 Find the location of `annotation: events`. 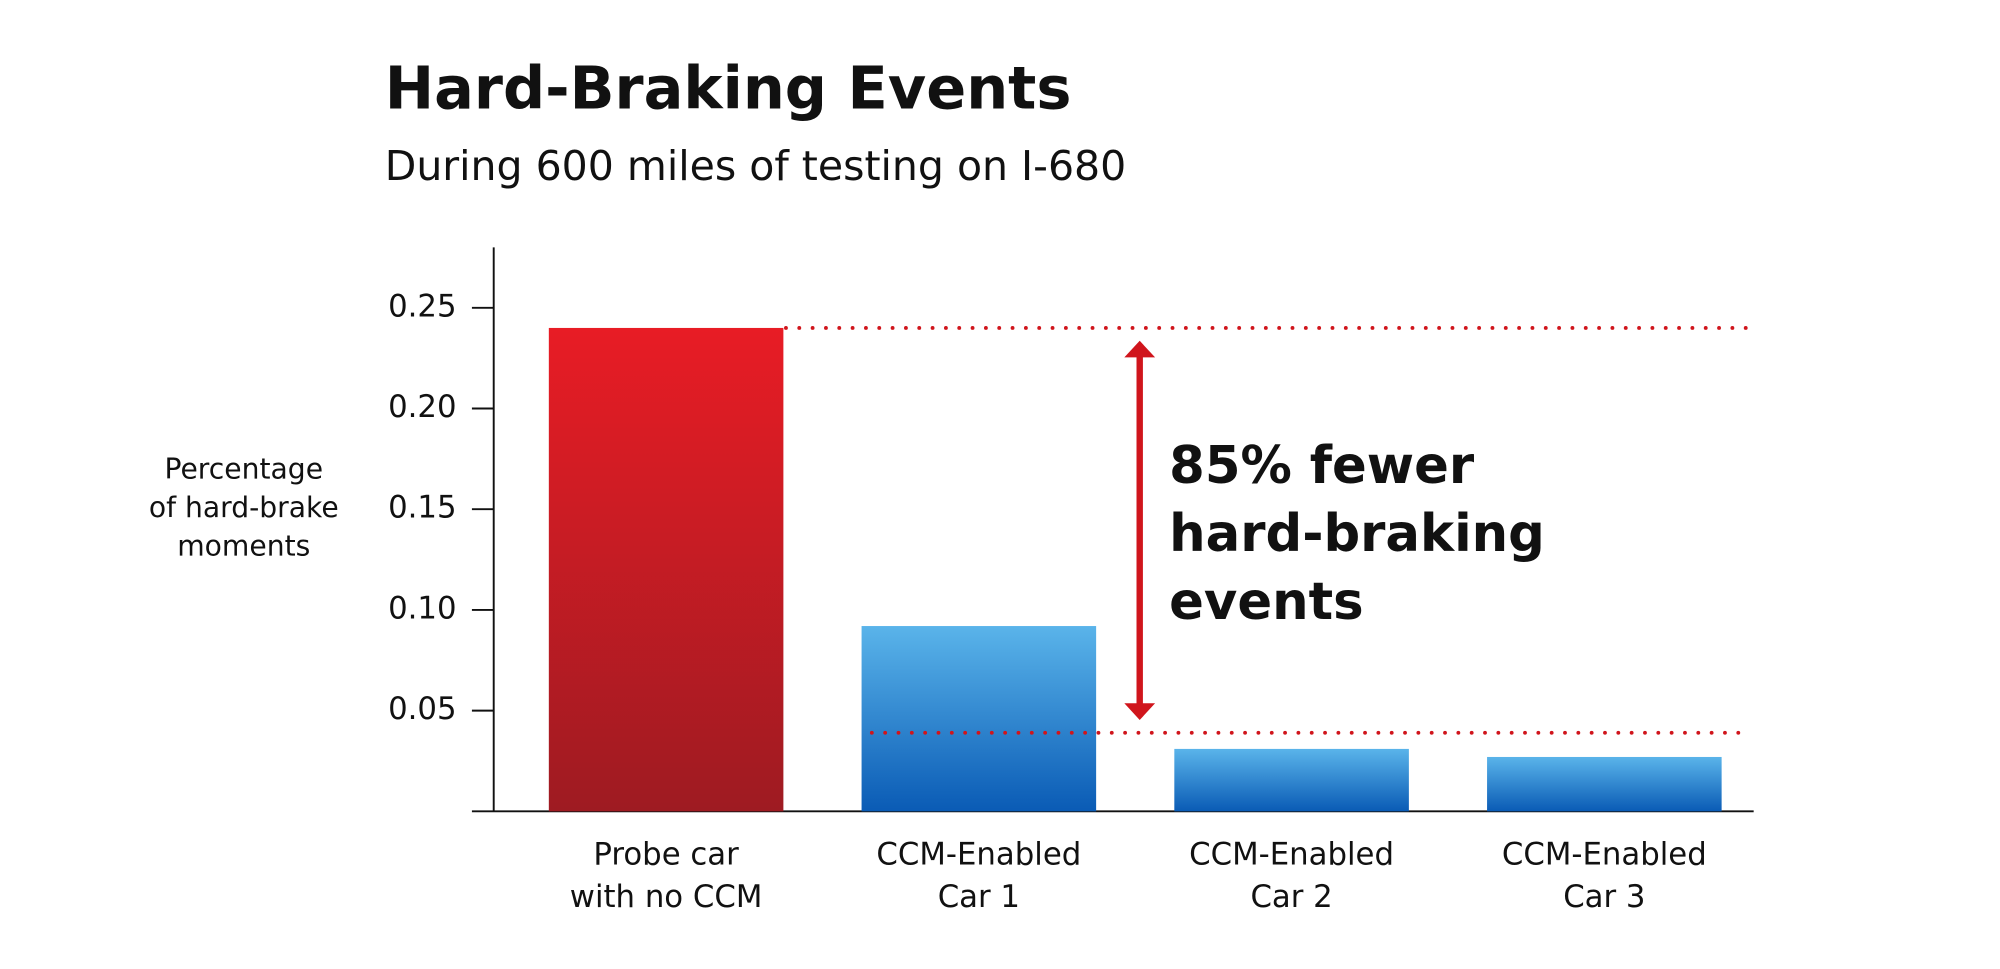

annotation: events is located at coordinates (1266, 602).